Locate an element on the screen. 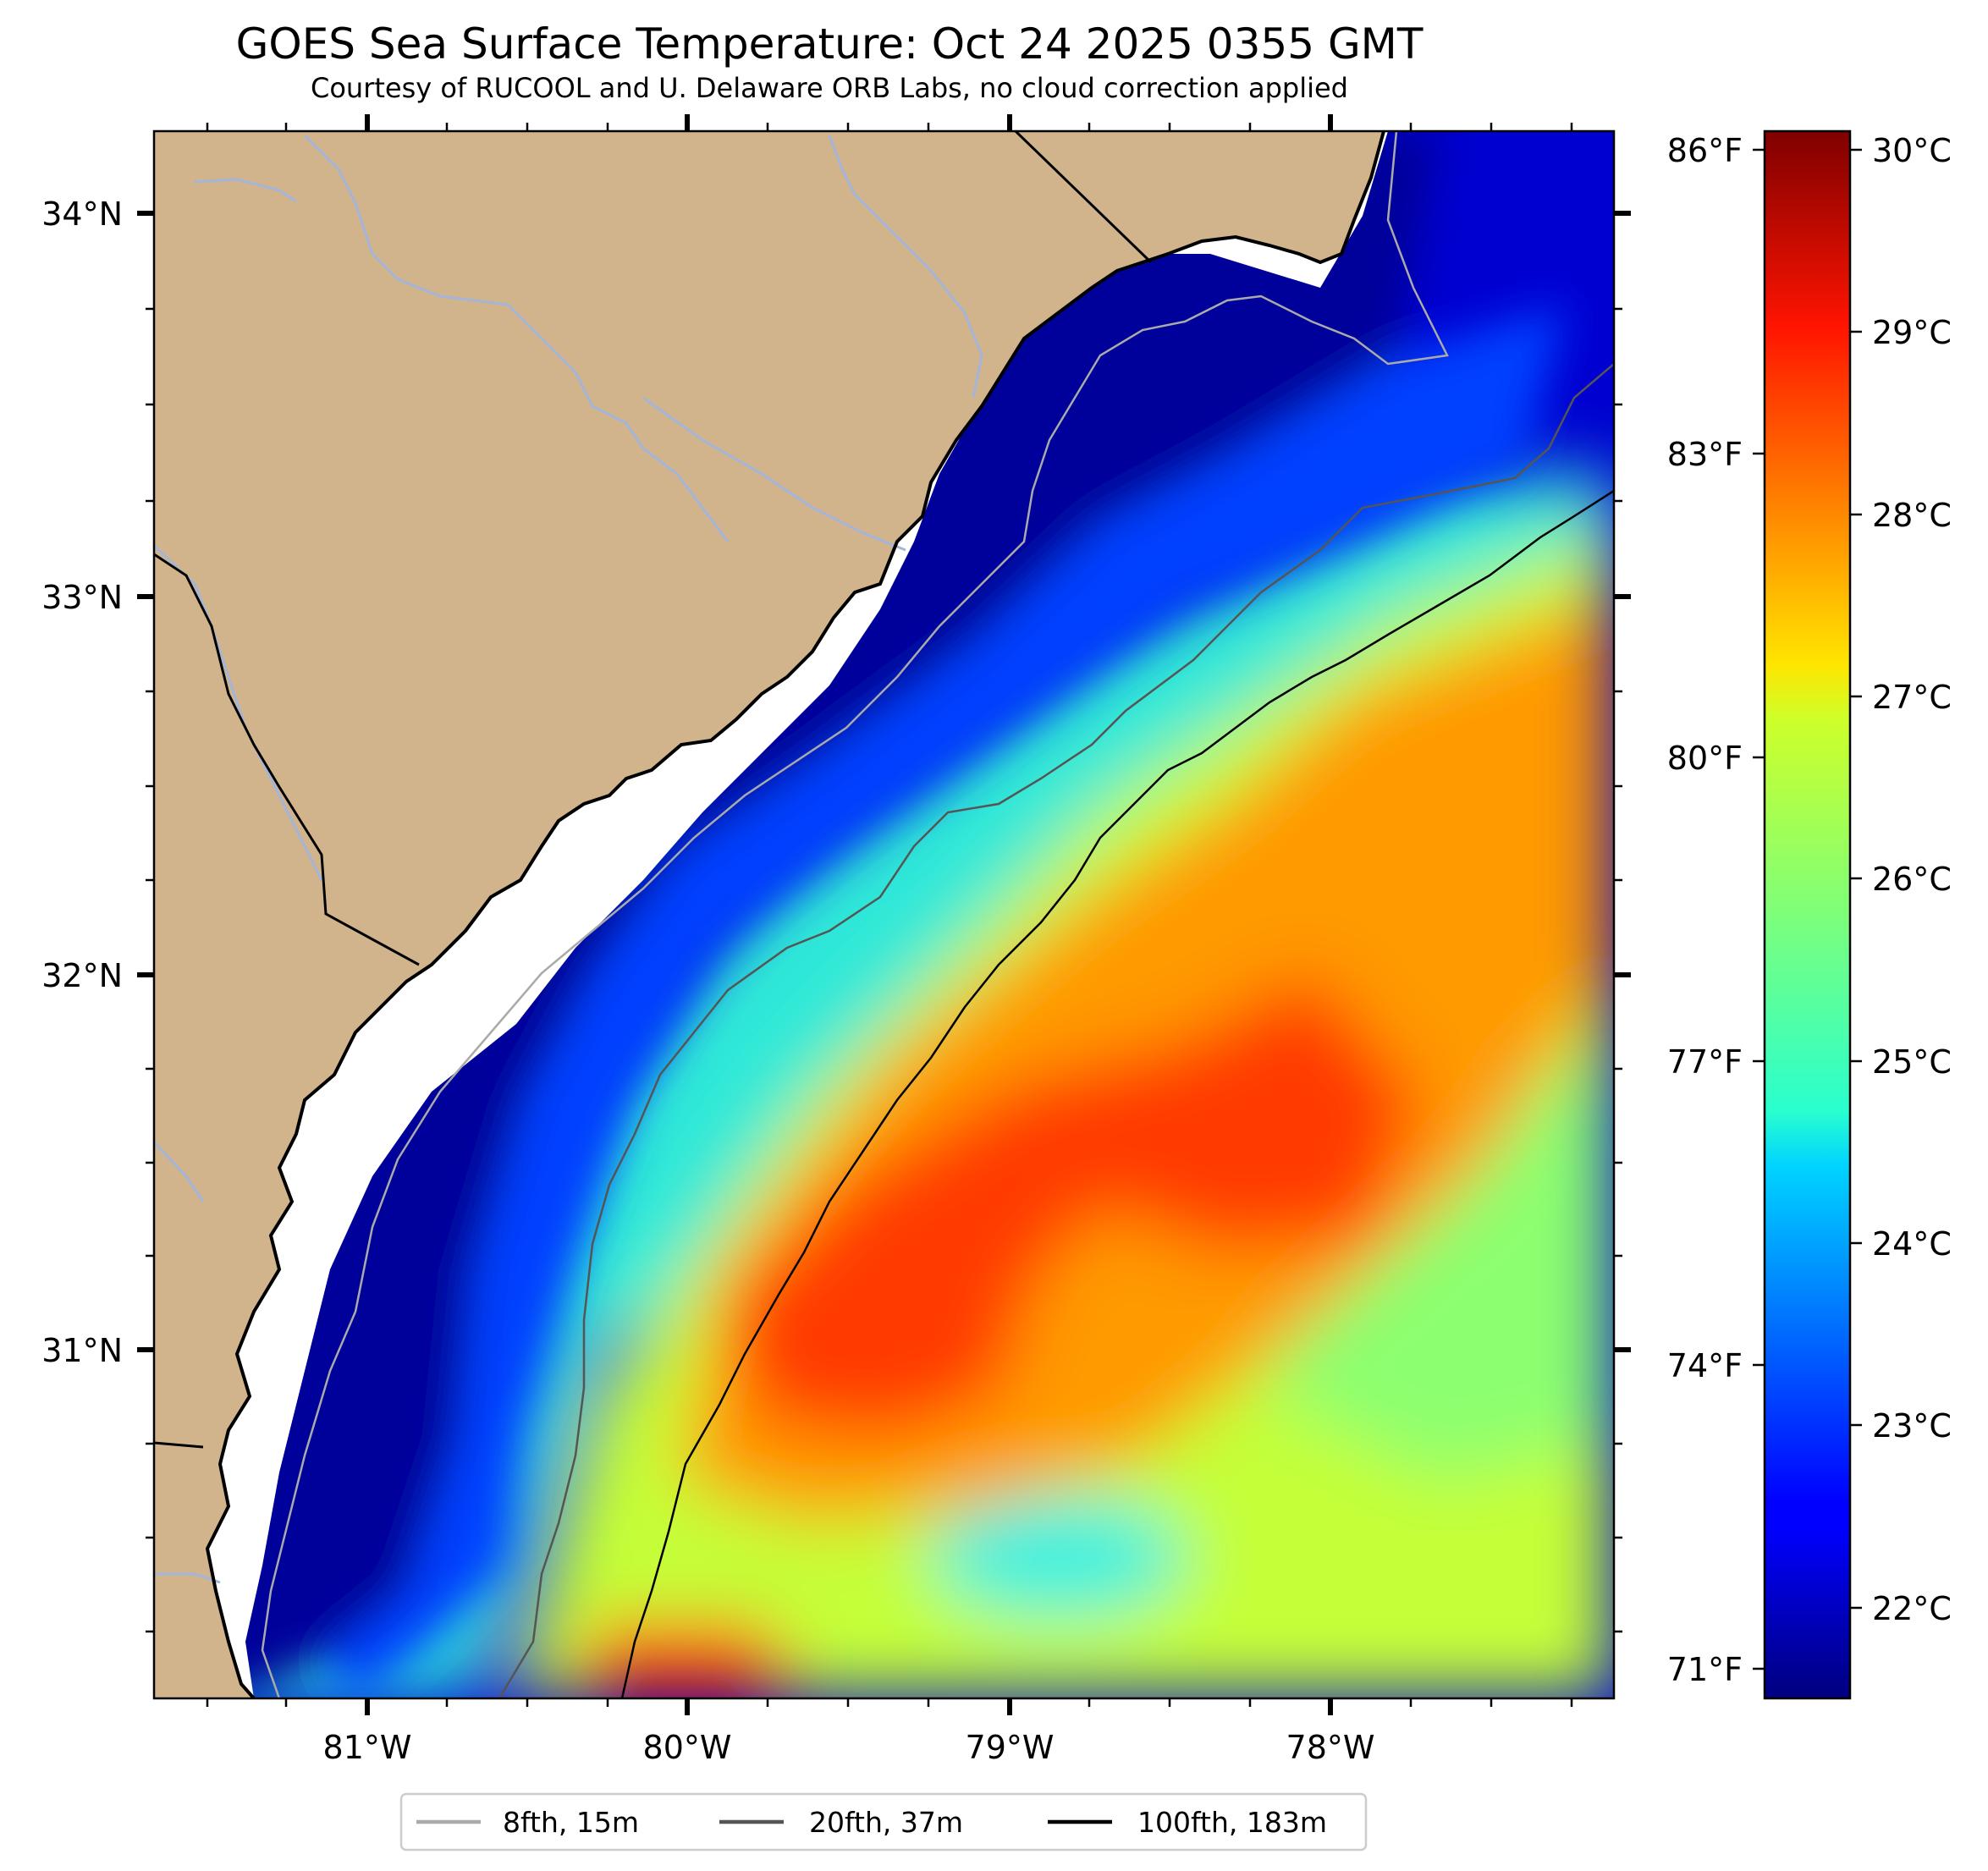  celsius-label: 28°C is located at coordinates (1912, 516).